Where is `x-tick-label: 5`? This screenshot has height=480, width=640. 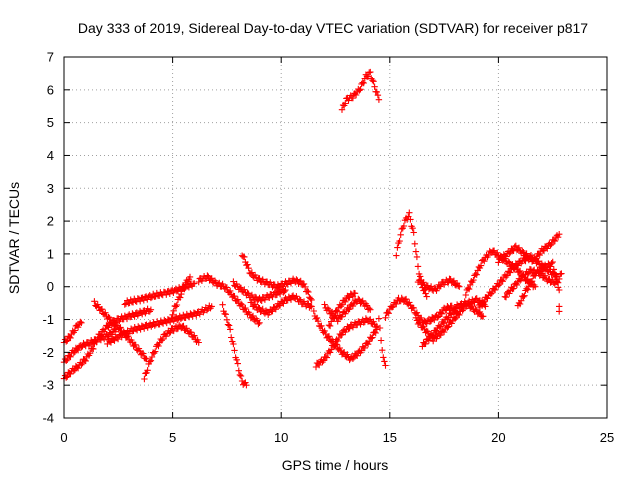 x-tick-label: 5 is located at coordinates (172, 437).